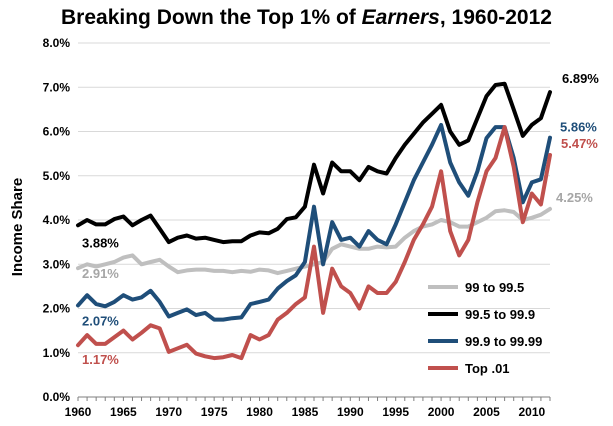 The height and width of the screenshot is (426, 613). Describe the element at coordinates (578, 127) in the screenshot. I see `data-label: 5.86%` at that location.